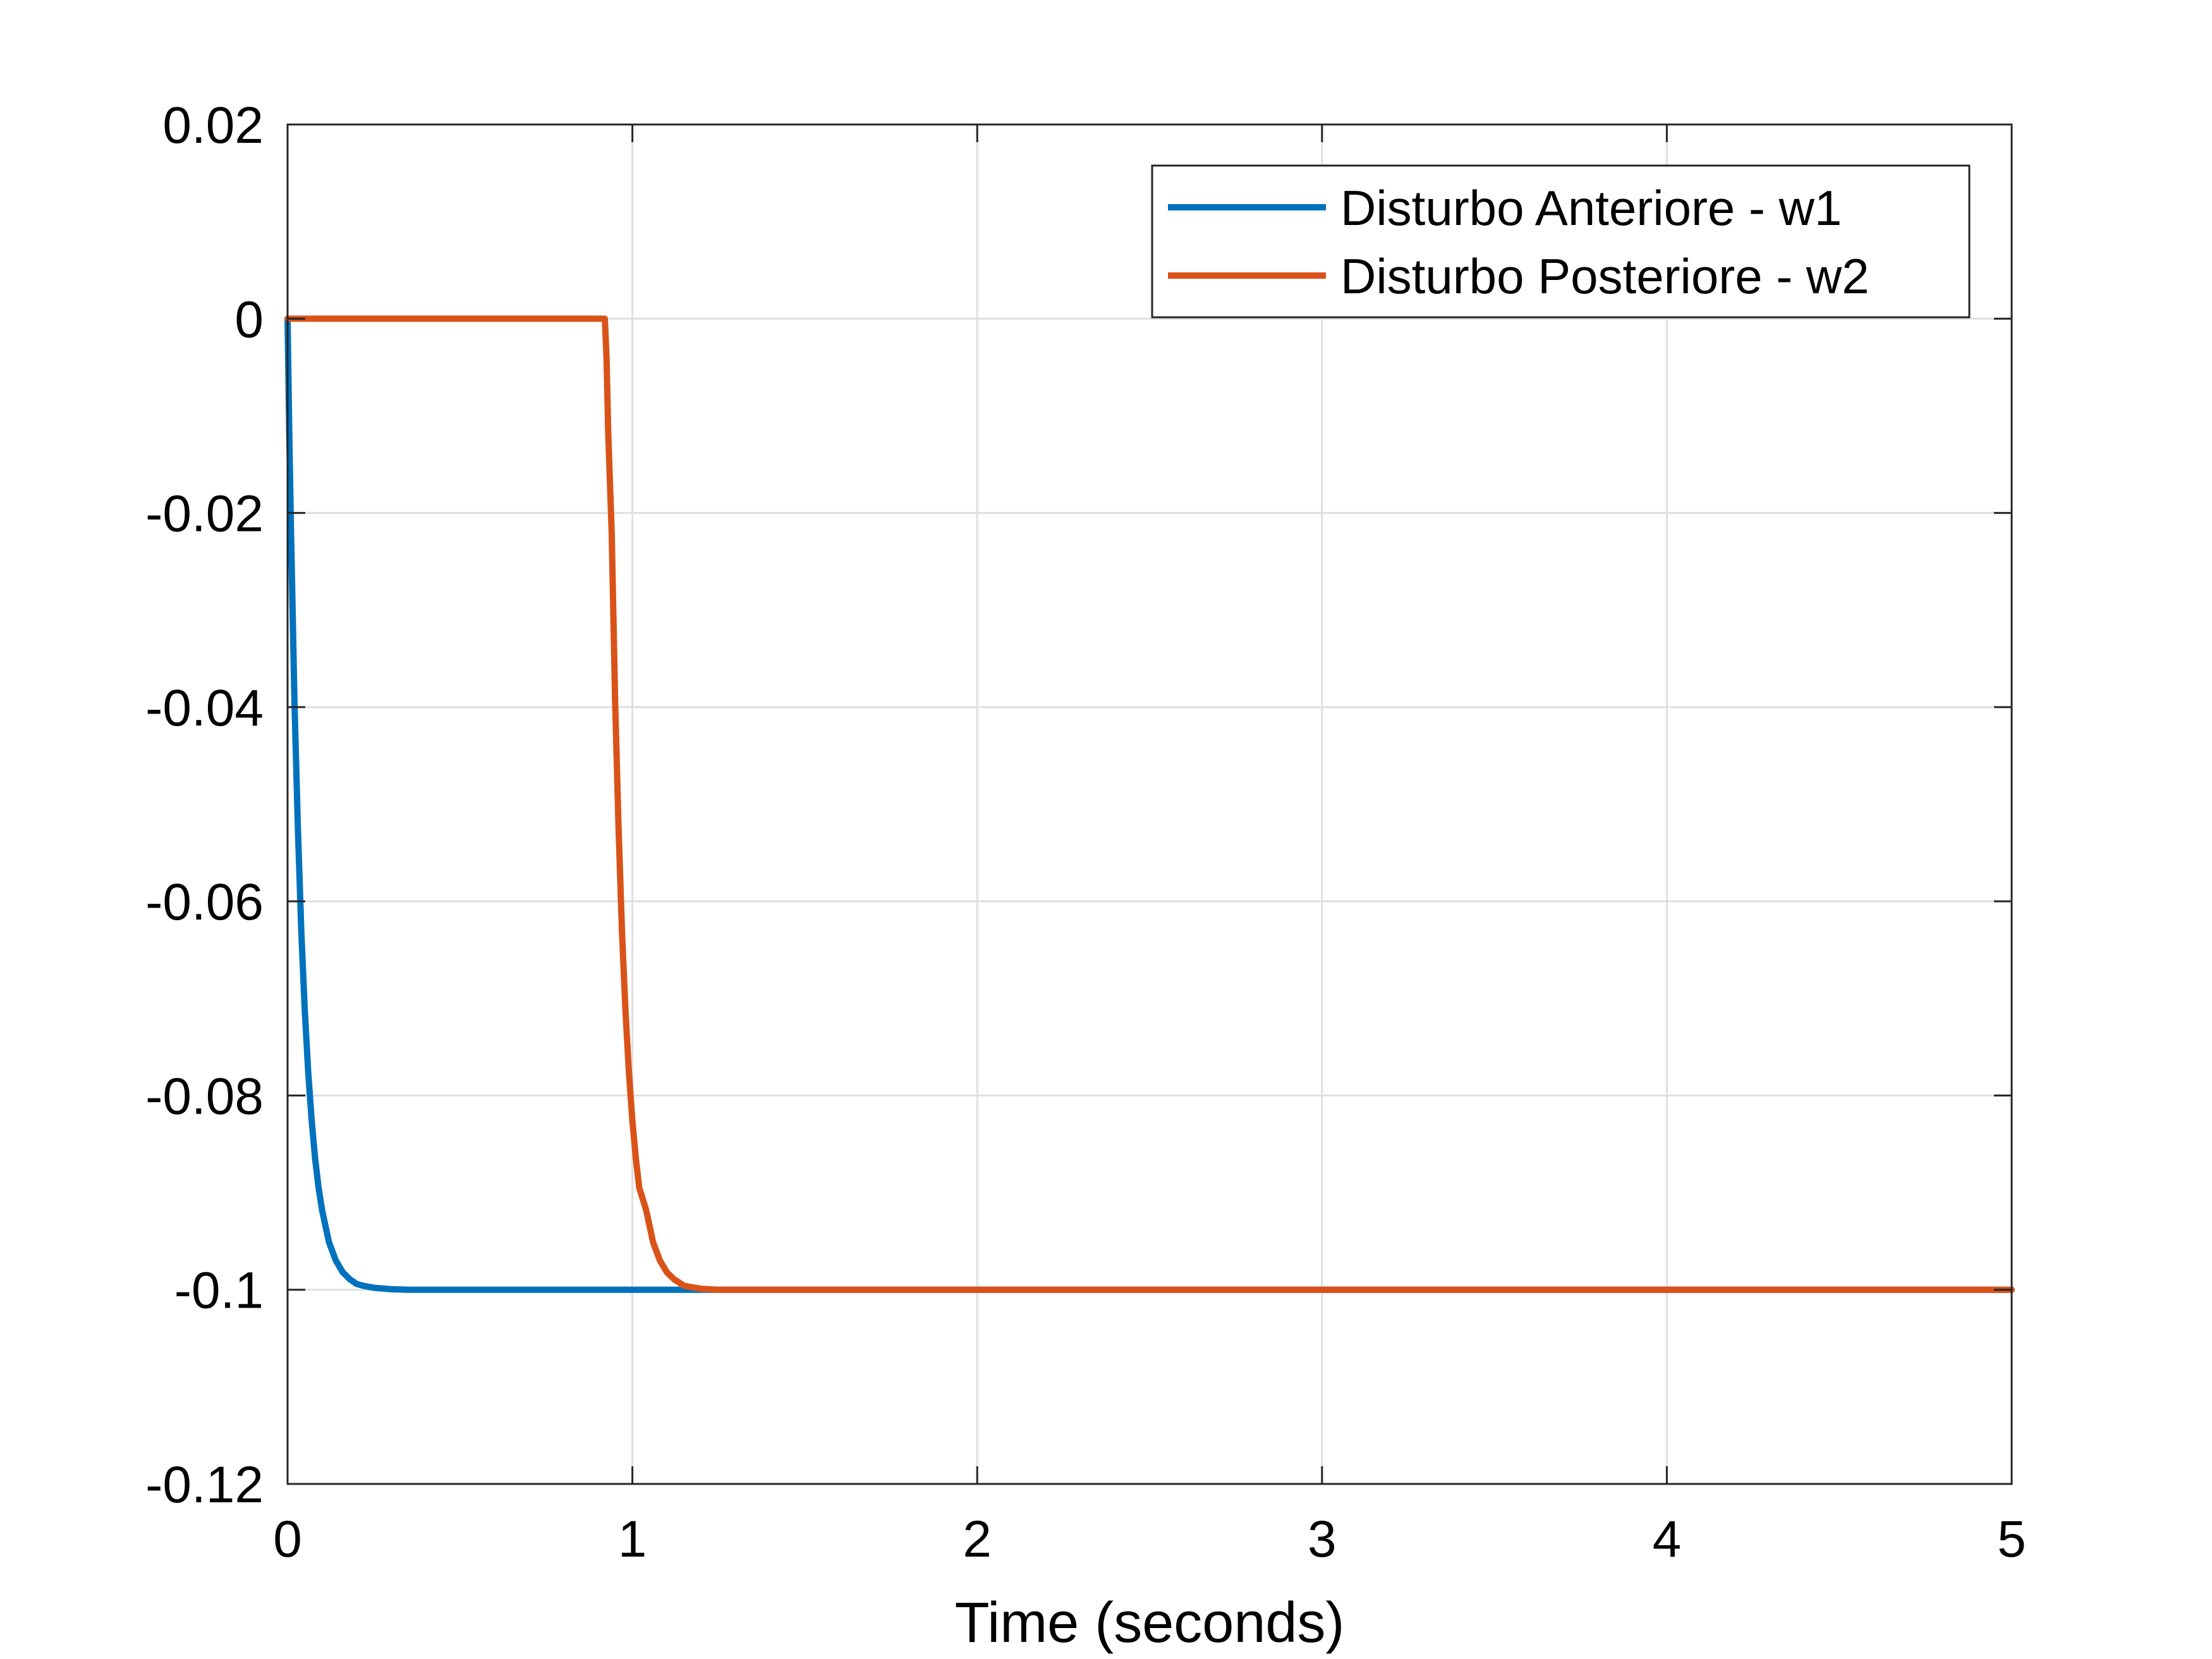 The width and height of the screenshot is (2212, 1659). Describe the element at coordinates (204, 708) in the screenshot. I see `y-tick-label: -0.04` at that location.